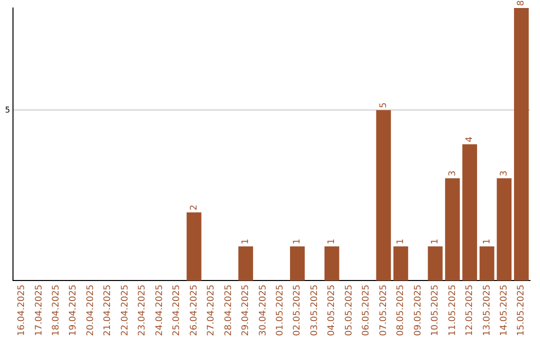  What do you see at coordinates (194, 310) in the screenshot?
I see `x-tick-label: 26.04.2025` at bounding box center [194, 310].